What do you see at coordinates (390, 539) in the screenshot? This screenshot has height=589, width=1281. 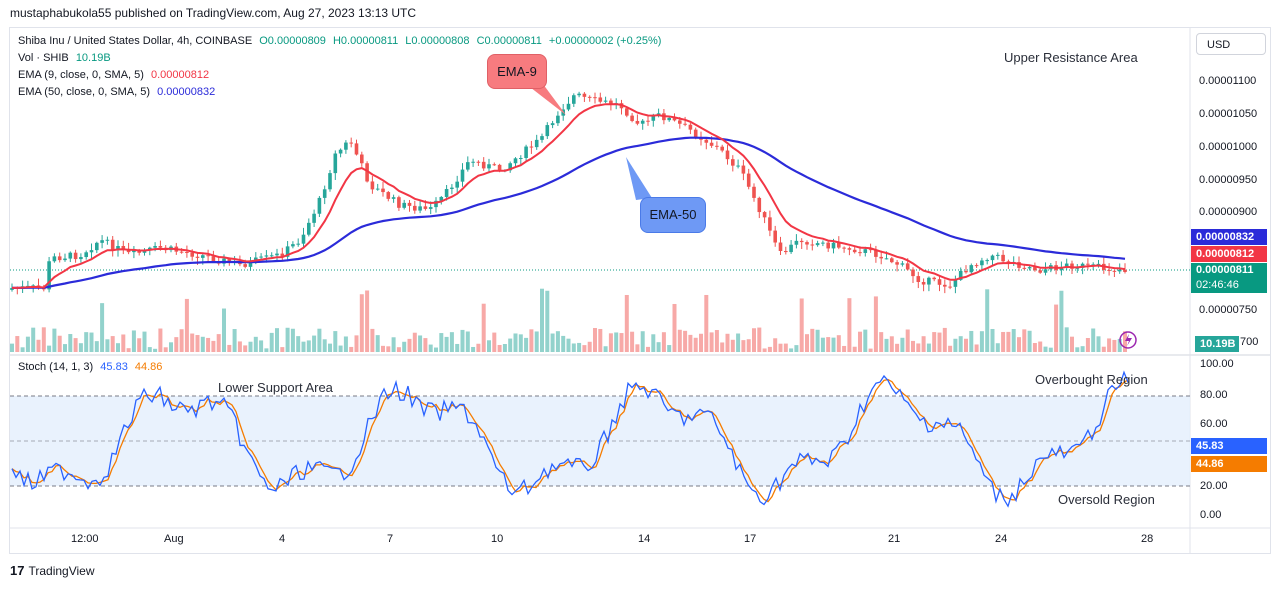 I see `time-axis-label: 7` at bounding box center [390, 539].